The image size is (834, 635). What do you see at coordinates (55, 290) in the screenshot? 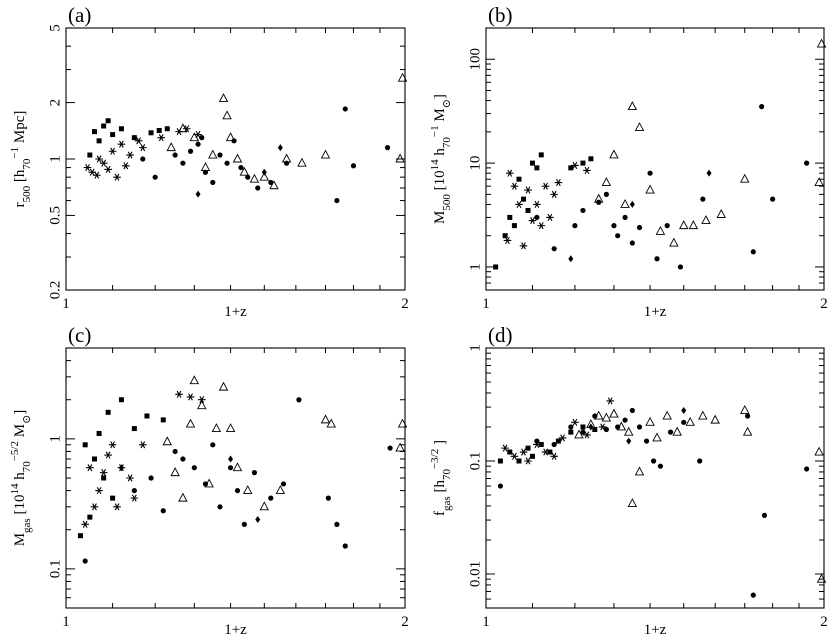
I see `y-tick-label: 0.2` at bounding box center [55, 290].